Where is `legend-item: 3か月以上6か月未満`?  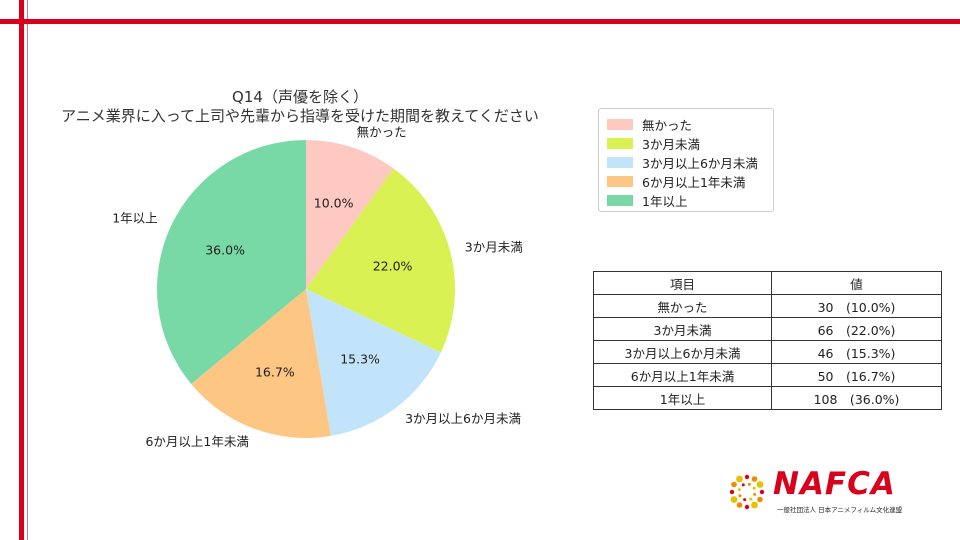
legend-item: 3か月以上6か月未満 is located at coordinates (686, 162).